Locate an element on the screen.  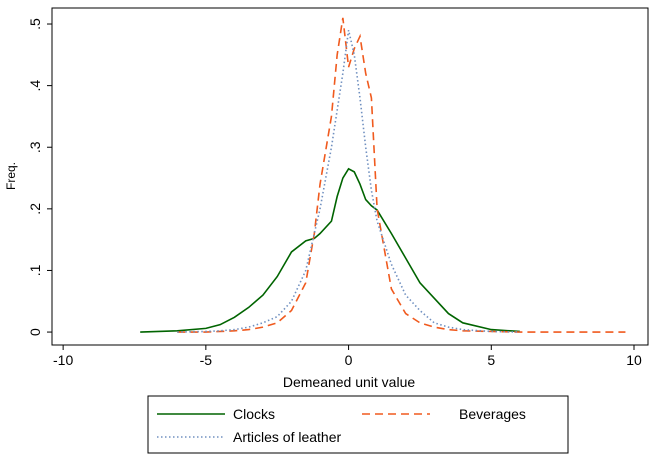
y-tick-label: .4 is located at coordinates (35, 86).